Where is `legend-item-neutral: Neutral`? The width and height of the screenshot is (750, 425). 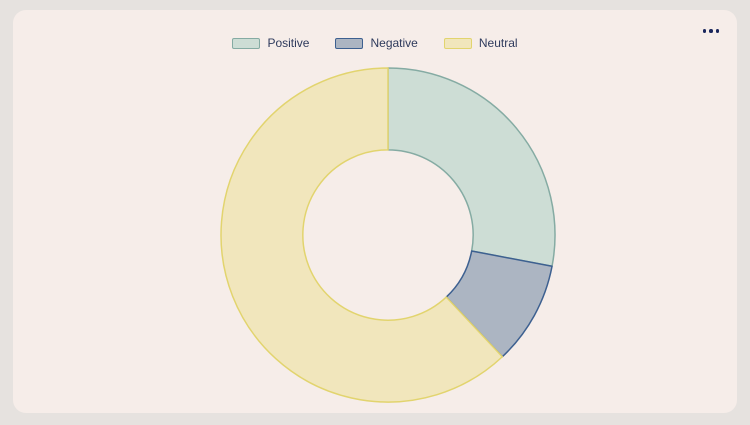
legend-item-neutral: Neutral is located at coordinates (480, 43).